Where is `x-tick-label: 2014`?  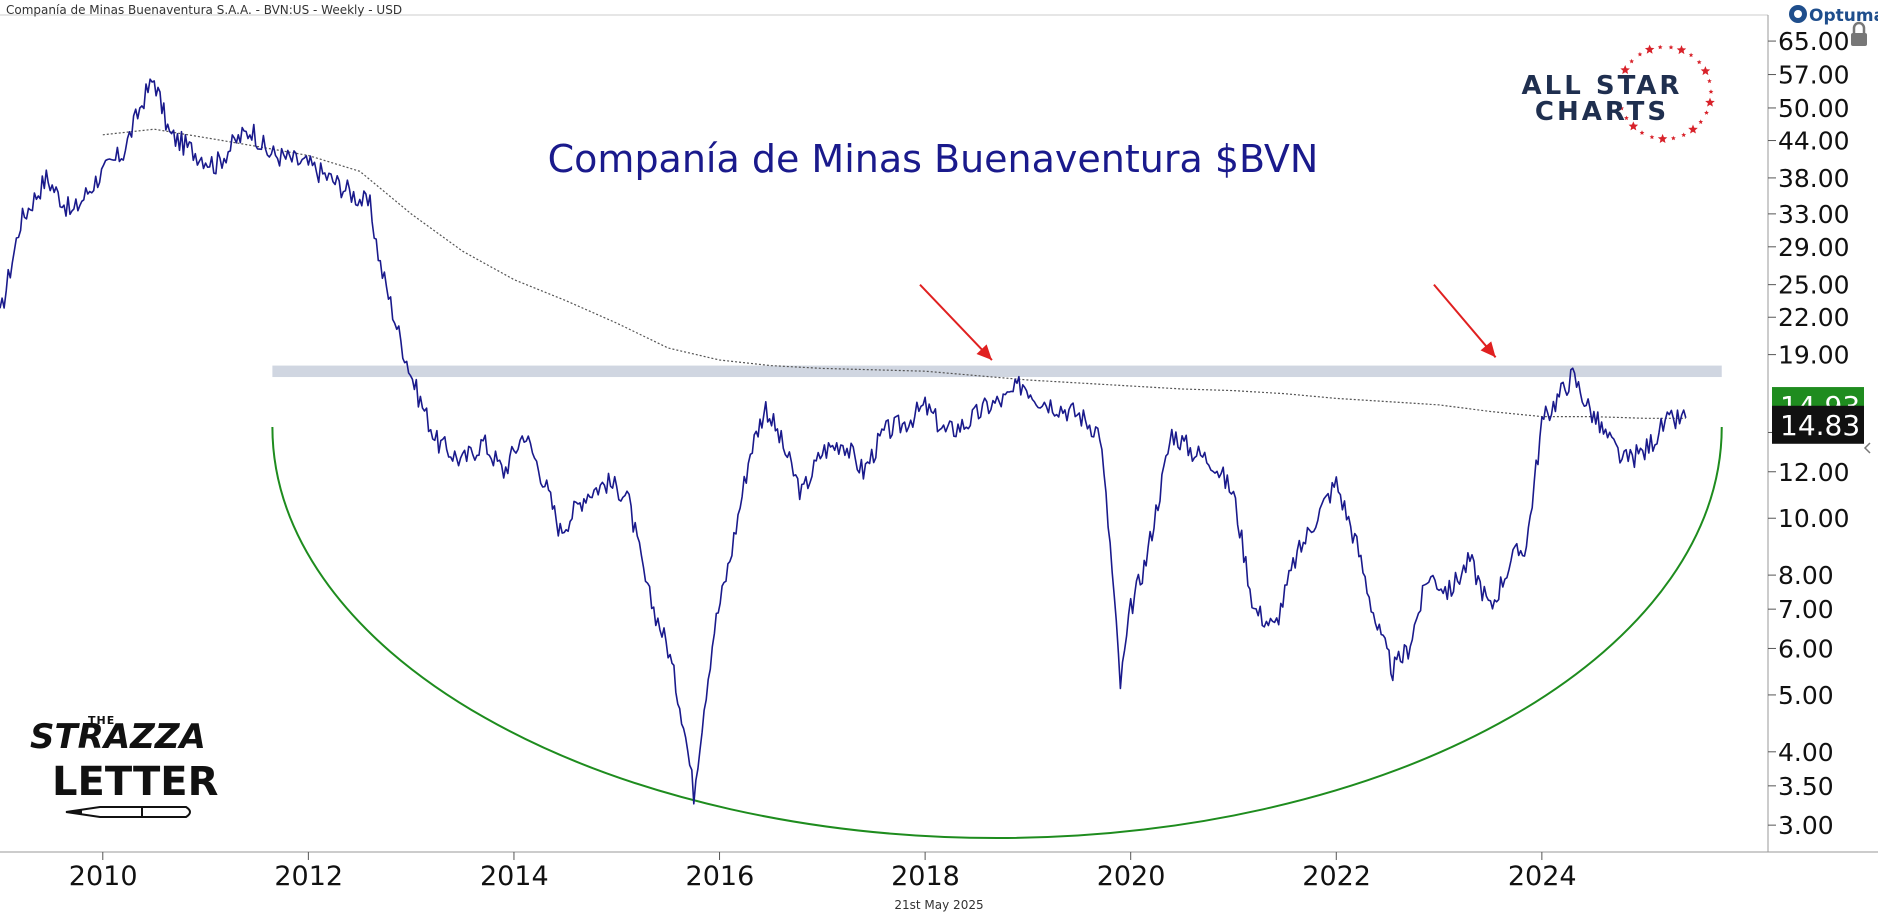 x-tick-label: 2014 is located at coordinates (514, 876).